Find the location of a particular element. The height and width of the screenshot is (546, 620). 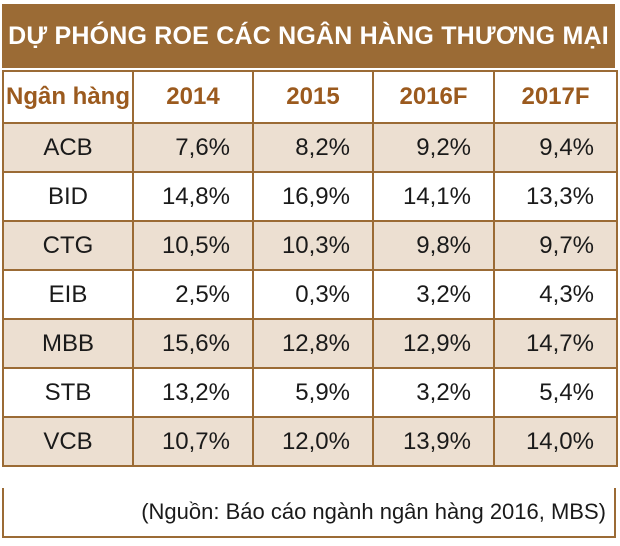

bank-name: MBB is located at coordinates (68, 343).